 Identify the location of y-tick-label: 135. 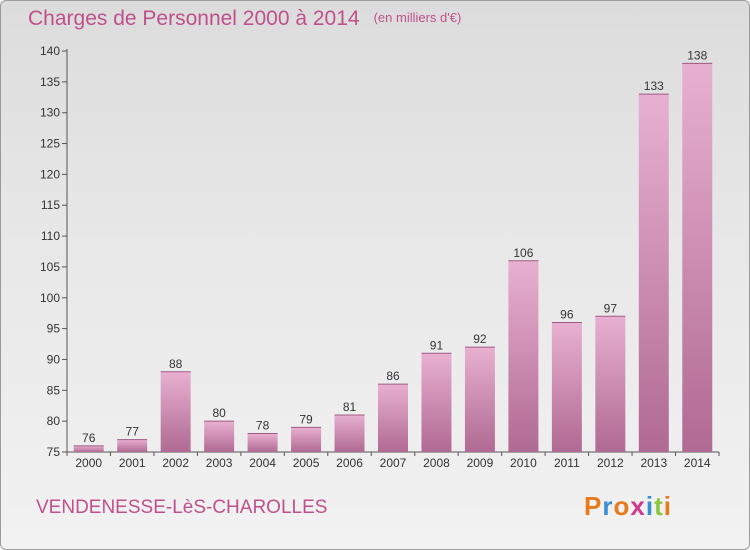
(50, 82).